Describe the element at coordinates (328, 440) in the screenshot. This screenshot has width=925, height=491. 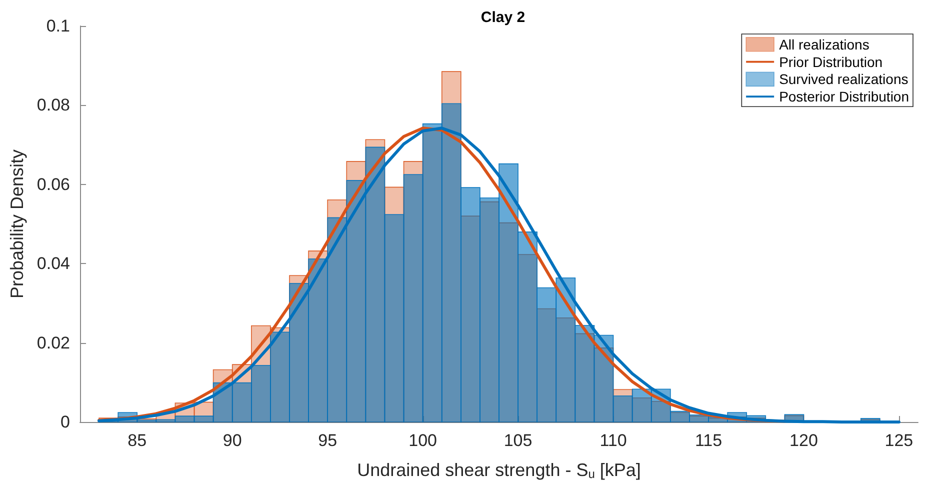
I see `x-tick-label: 95` at that location.